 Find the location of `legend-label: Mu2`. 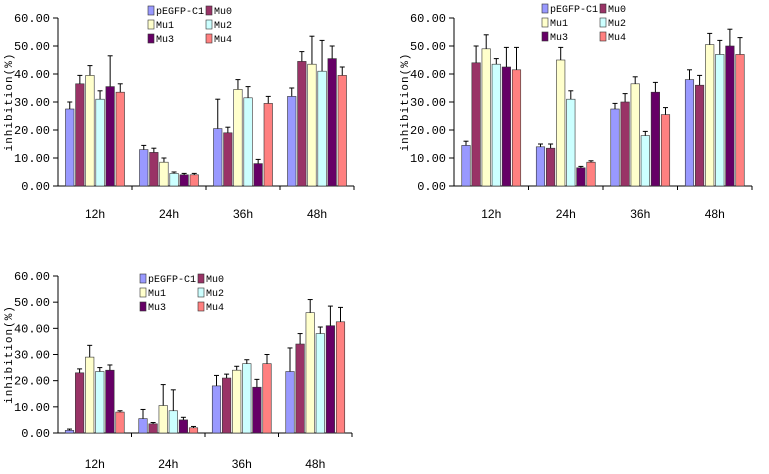

legend-label: Mu2 is located at coordinates (617, 24).